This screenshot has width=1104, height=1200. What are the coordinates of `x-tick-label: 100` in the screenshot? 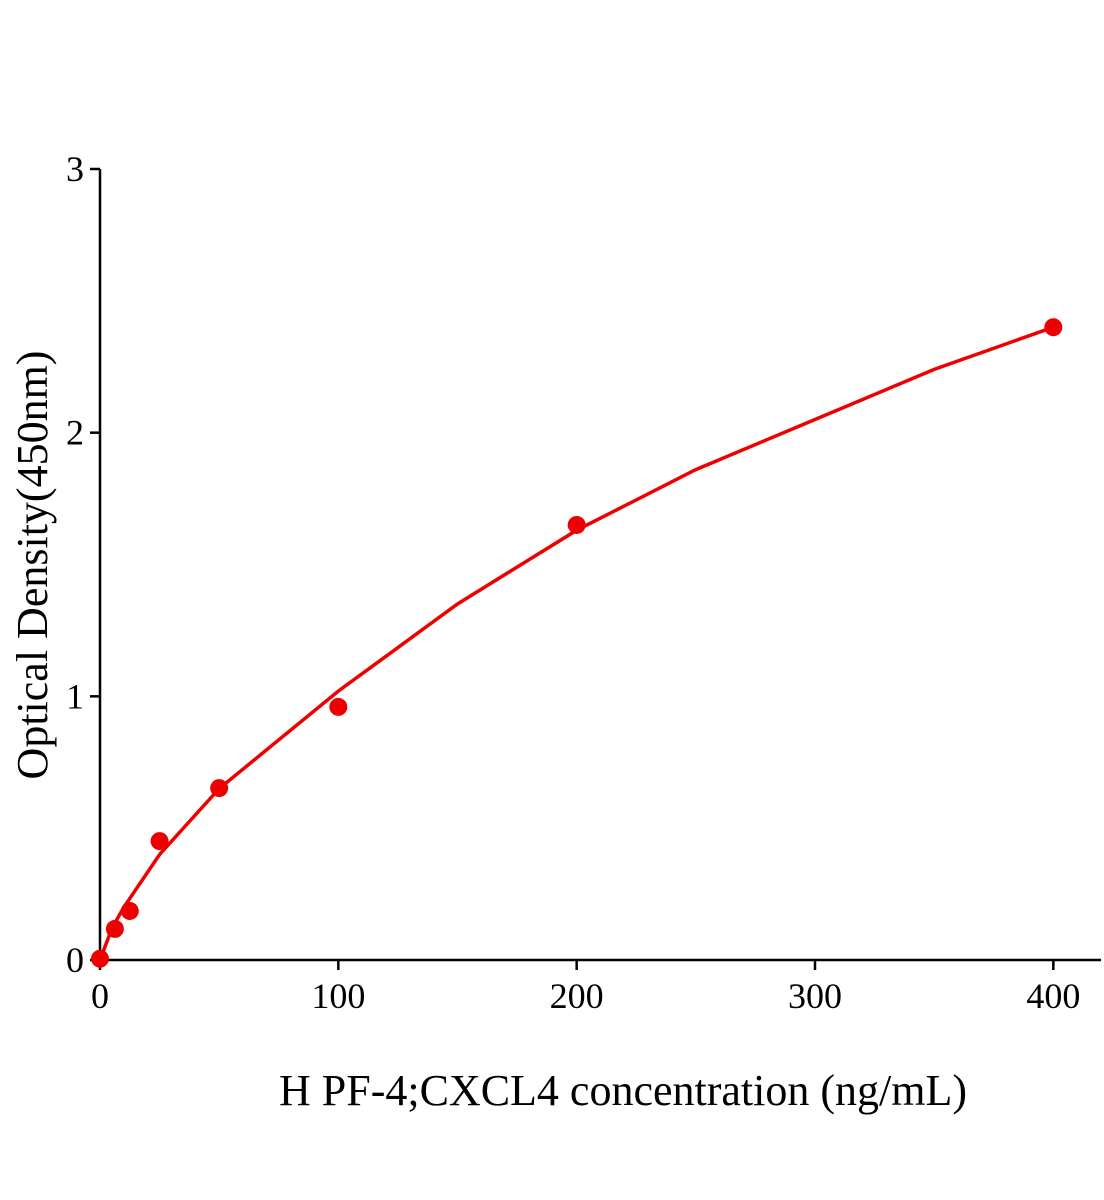 It's located at (338, 996).